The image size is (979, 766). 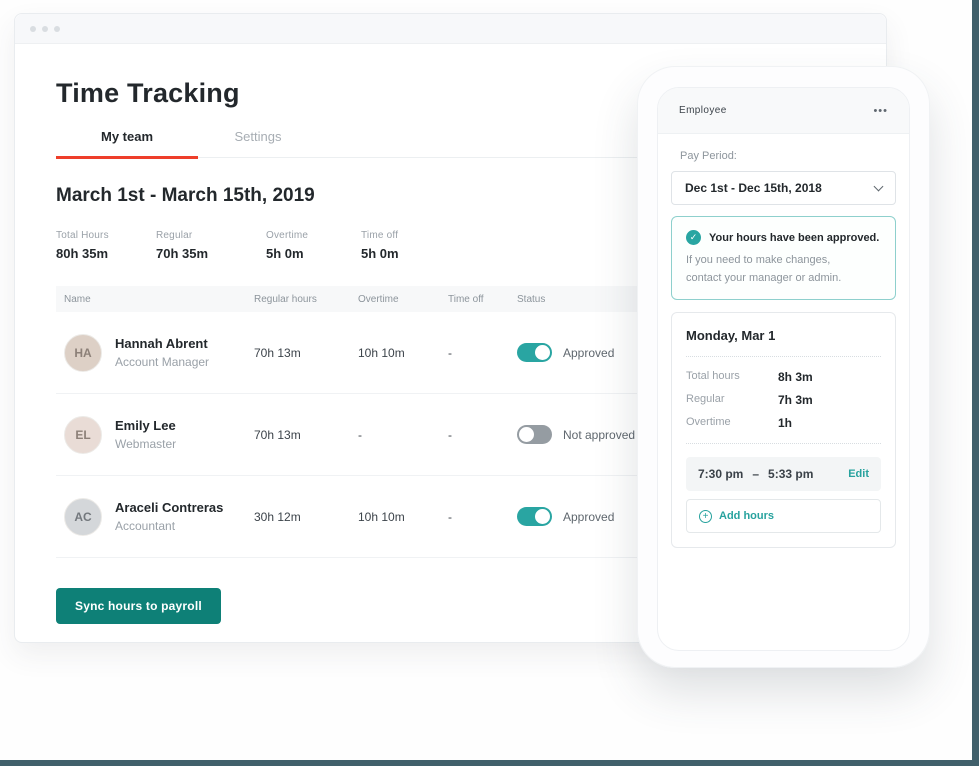 What do you see at coordinates (138, 606) in the screenshot?
I see `sync-hours-button: Sync hours to payroll` at bounding box center [138, 606].